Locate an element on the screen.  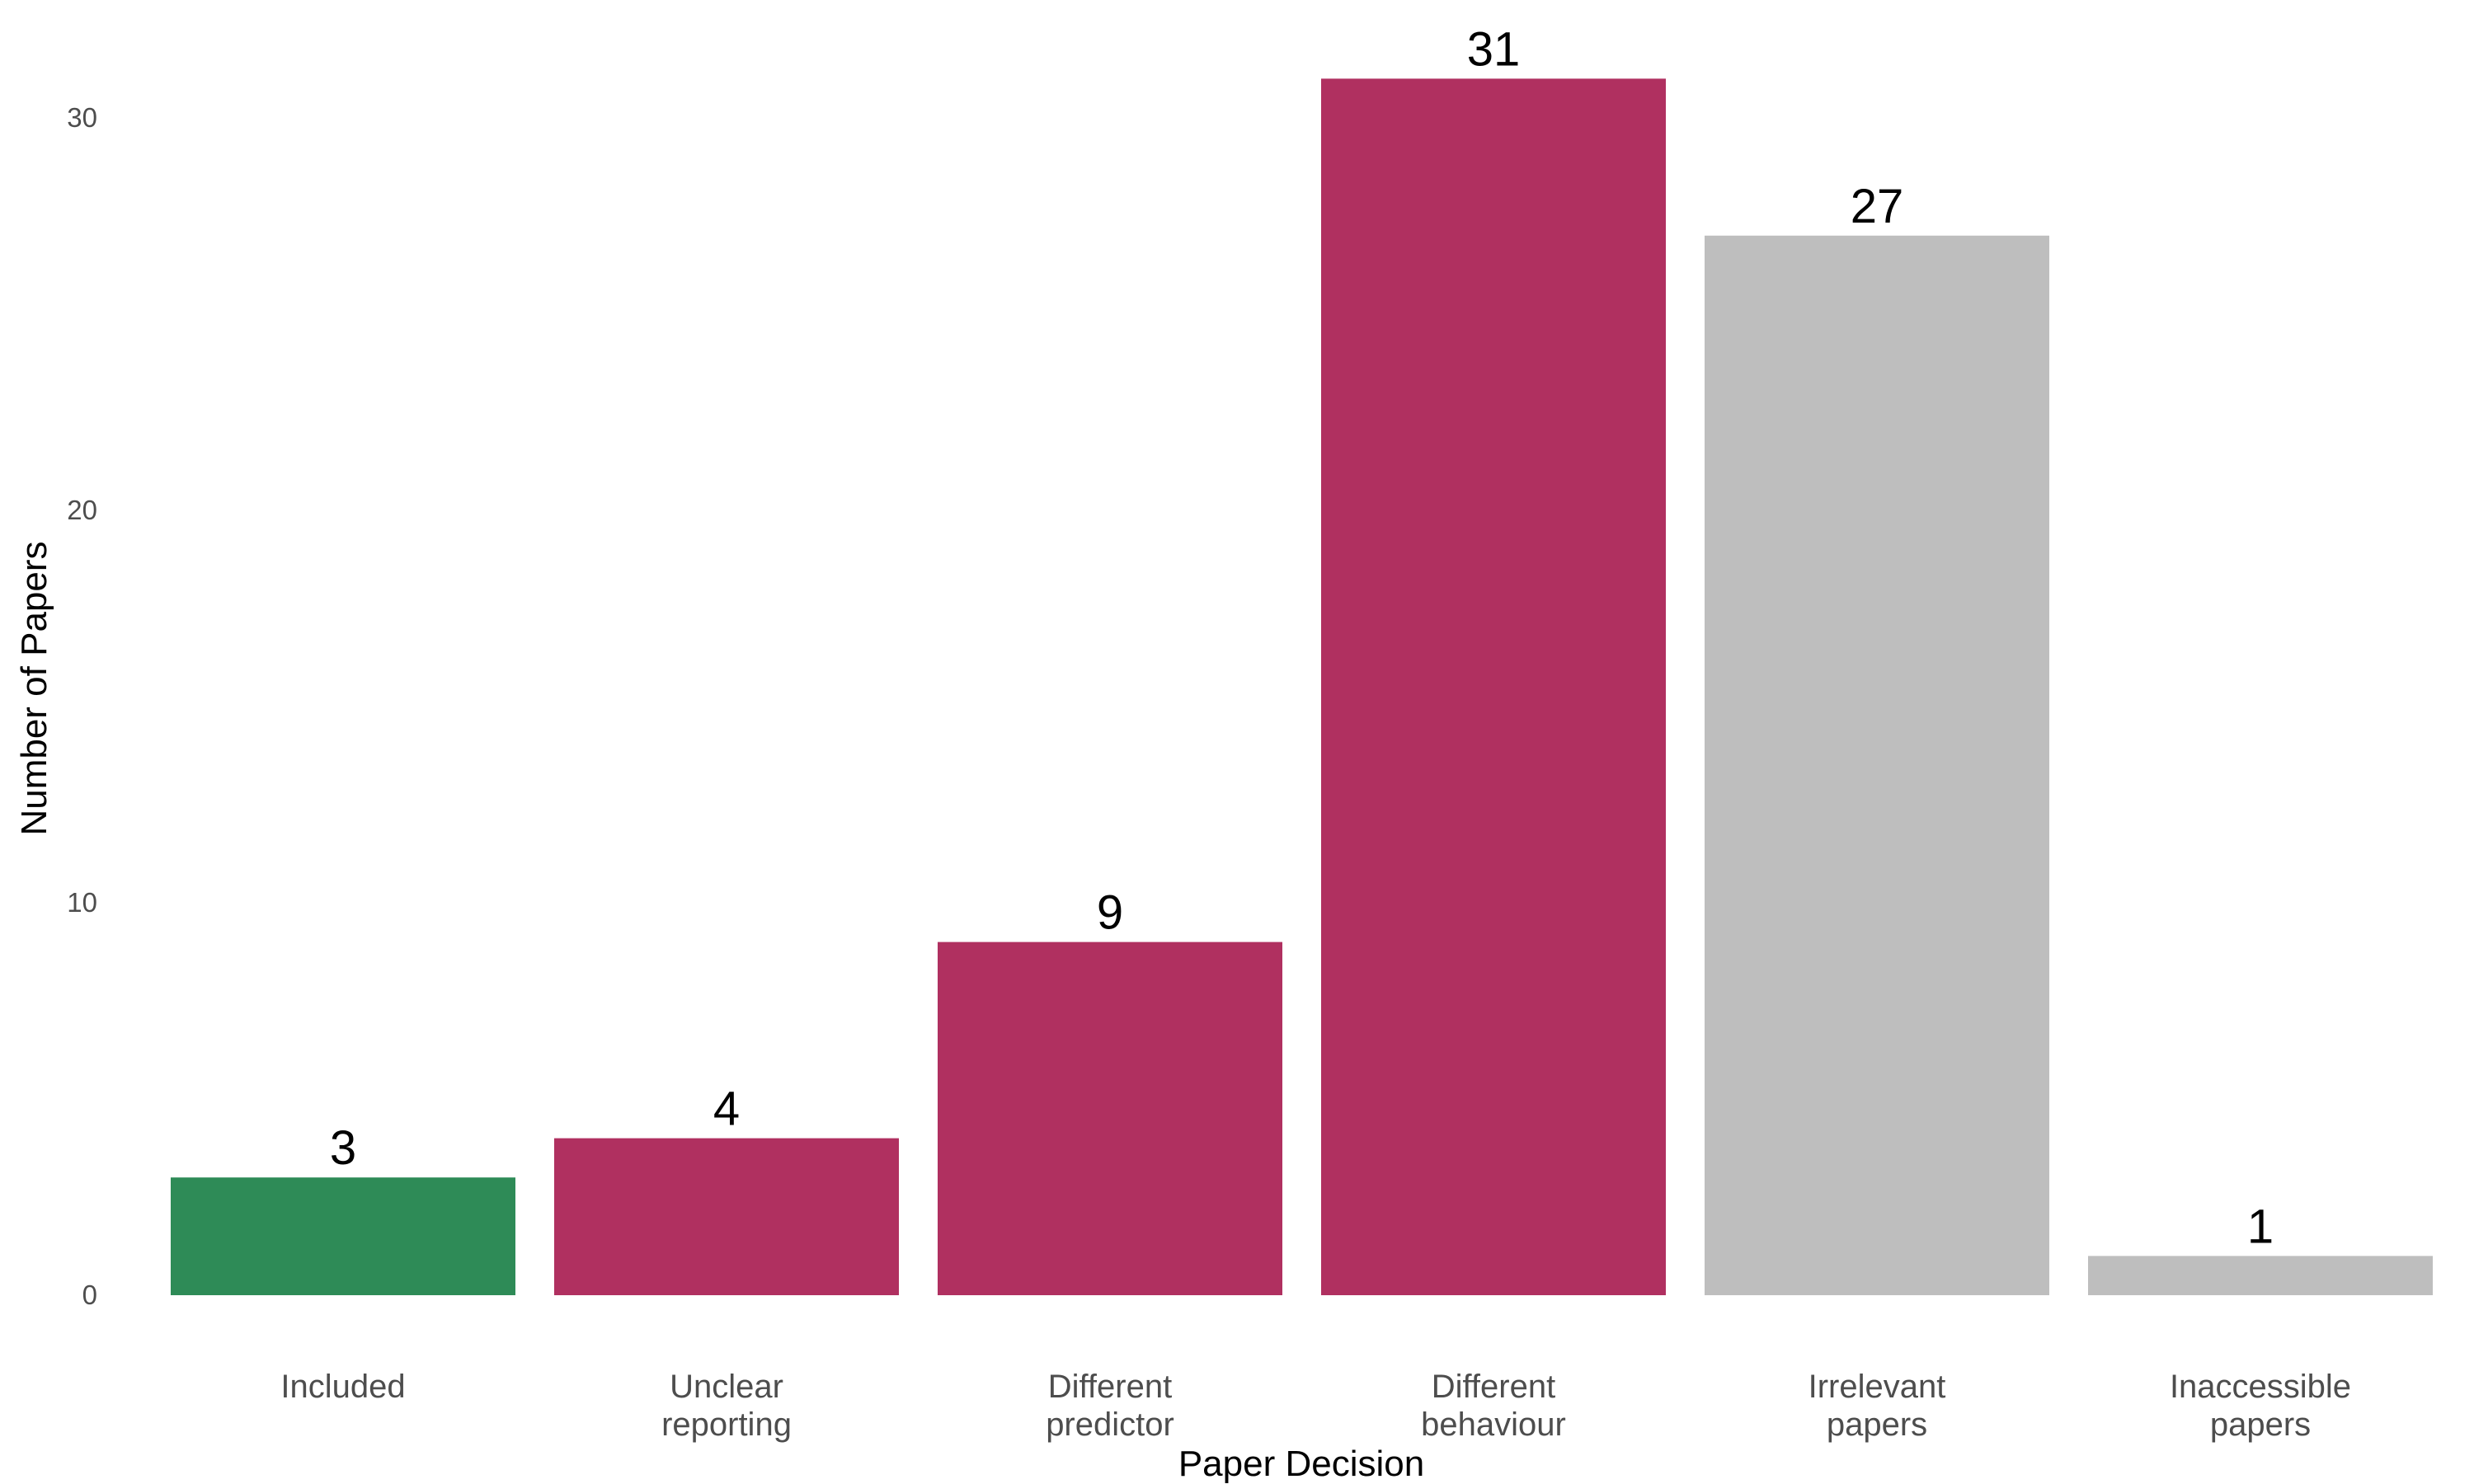
x-tick-label-line: Included is located at coordinates (342, 1387).